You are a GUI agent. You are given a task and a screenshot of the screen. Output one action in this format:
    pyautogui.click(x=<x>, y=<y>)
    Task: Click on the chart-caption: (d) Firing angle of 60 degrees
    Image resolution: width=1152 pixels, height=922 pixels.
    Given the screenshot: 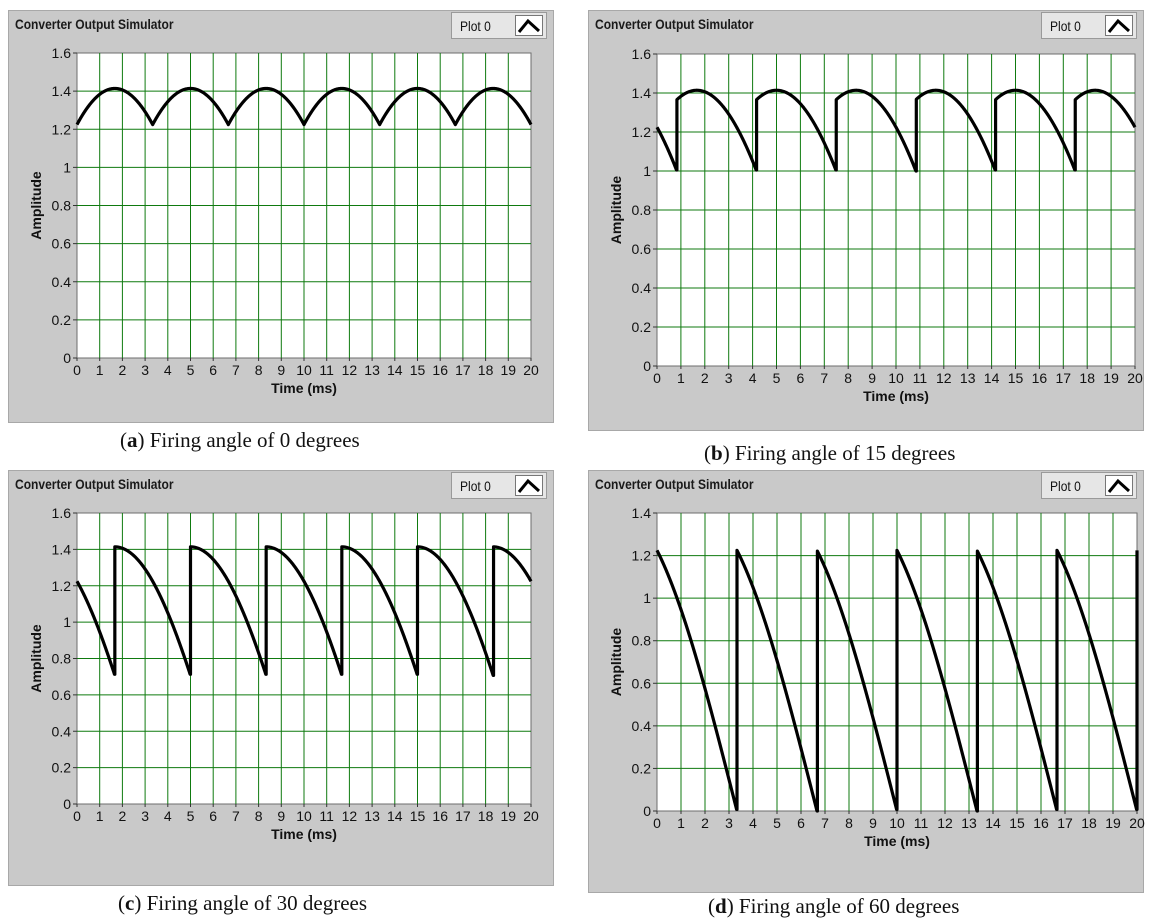 What is the action you would take?
    pyautogui.click(x=834, y=906)
    